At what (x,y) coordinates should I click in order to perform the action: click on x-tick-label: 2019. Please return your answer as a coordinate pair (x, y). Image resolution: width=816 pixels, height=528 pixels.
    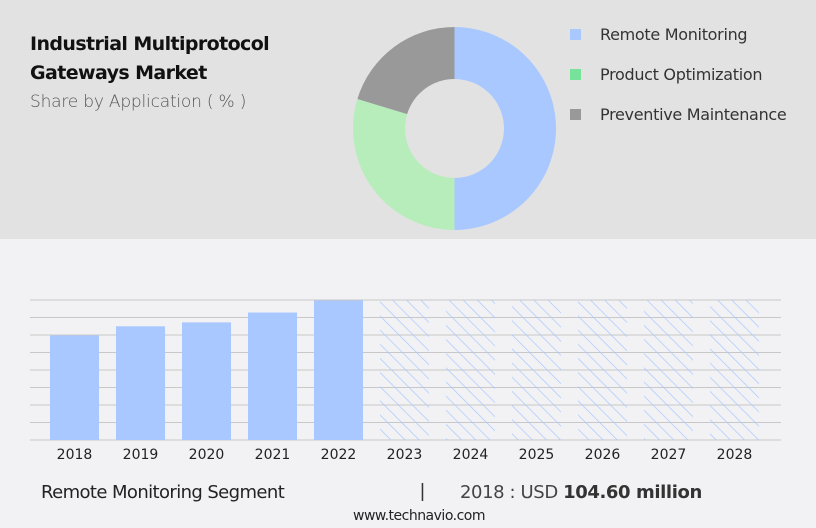
    Looking at the image, I should click on (141, 455).